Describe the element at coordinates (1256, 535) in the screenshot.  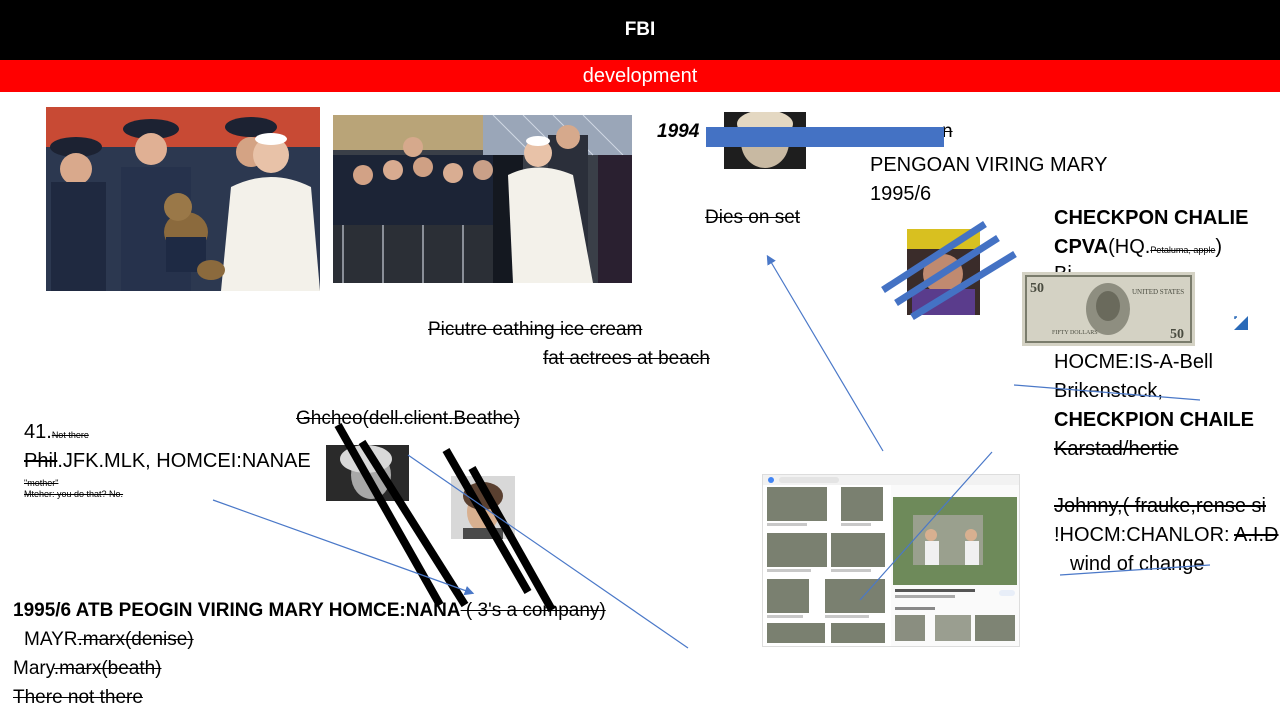
I see `hocm-struck: A.I.D` at that location.